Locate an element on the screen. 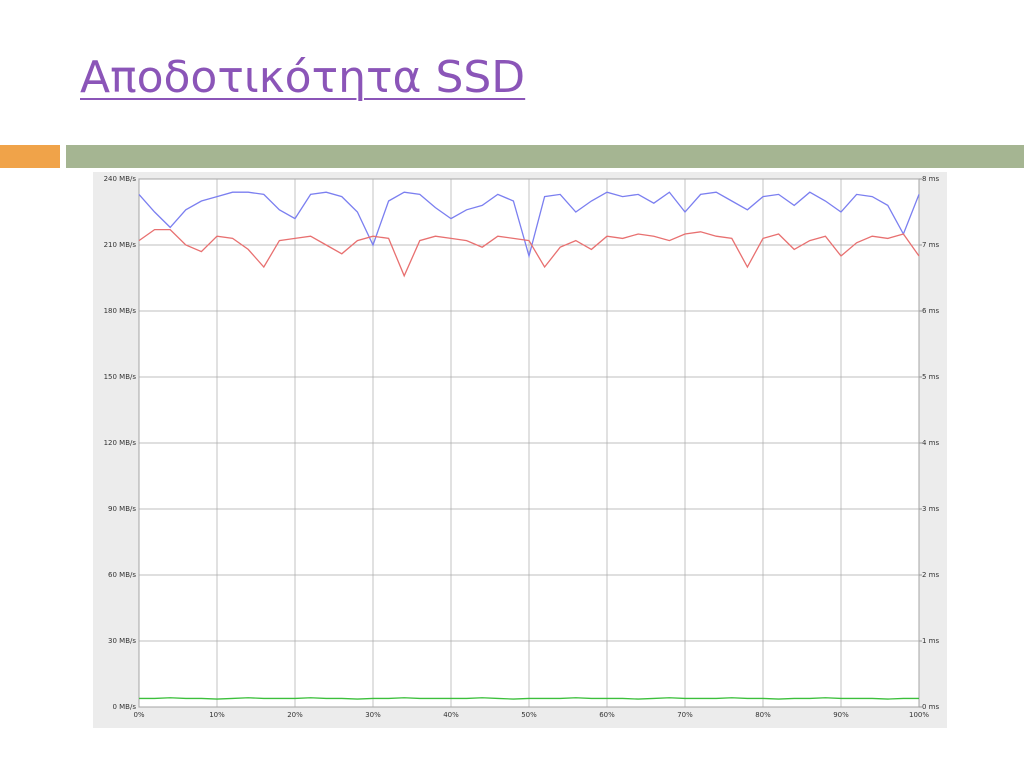  x-tick-label: 100% is located at coordinates (919, 715).